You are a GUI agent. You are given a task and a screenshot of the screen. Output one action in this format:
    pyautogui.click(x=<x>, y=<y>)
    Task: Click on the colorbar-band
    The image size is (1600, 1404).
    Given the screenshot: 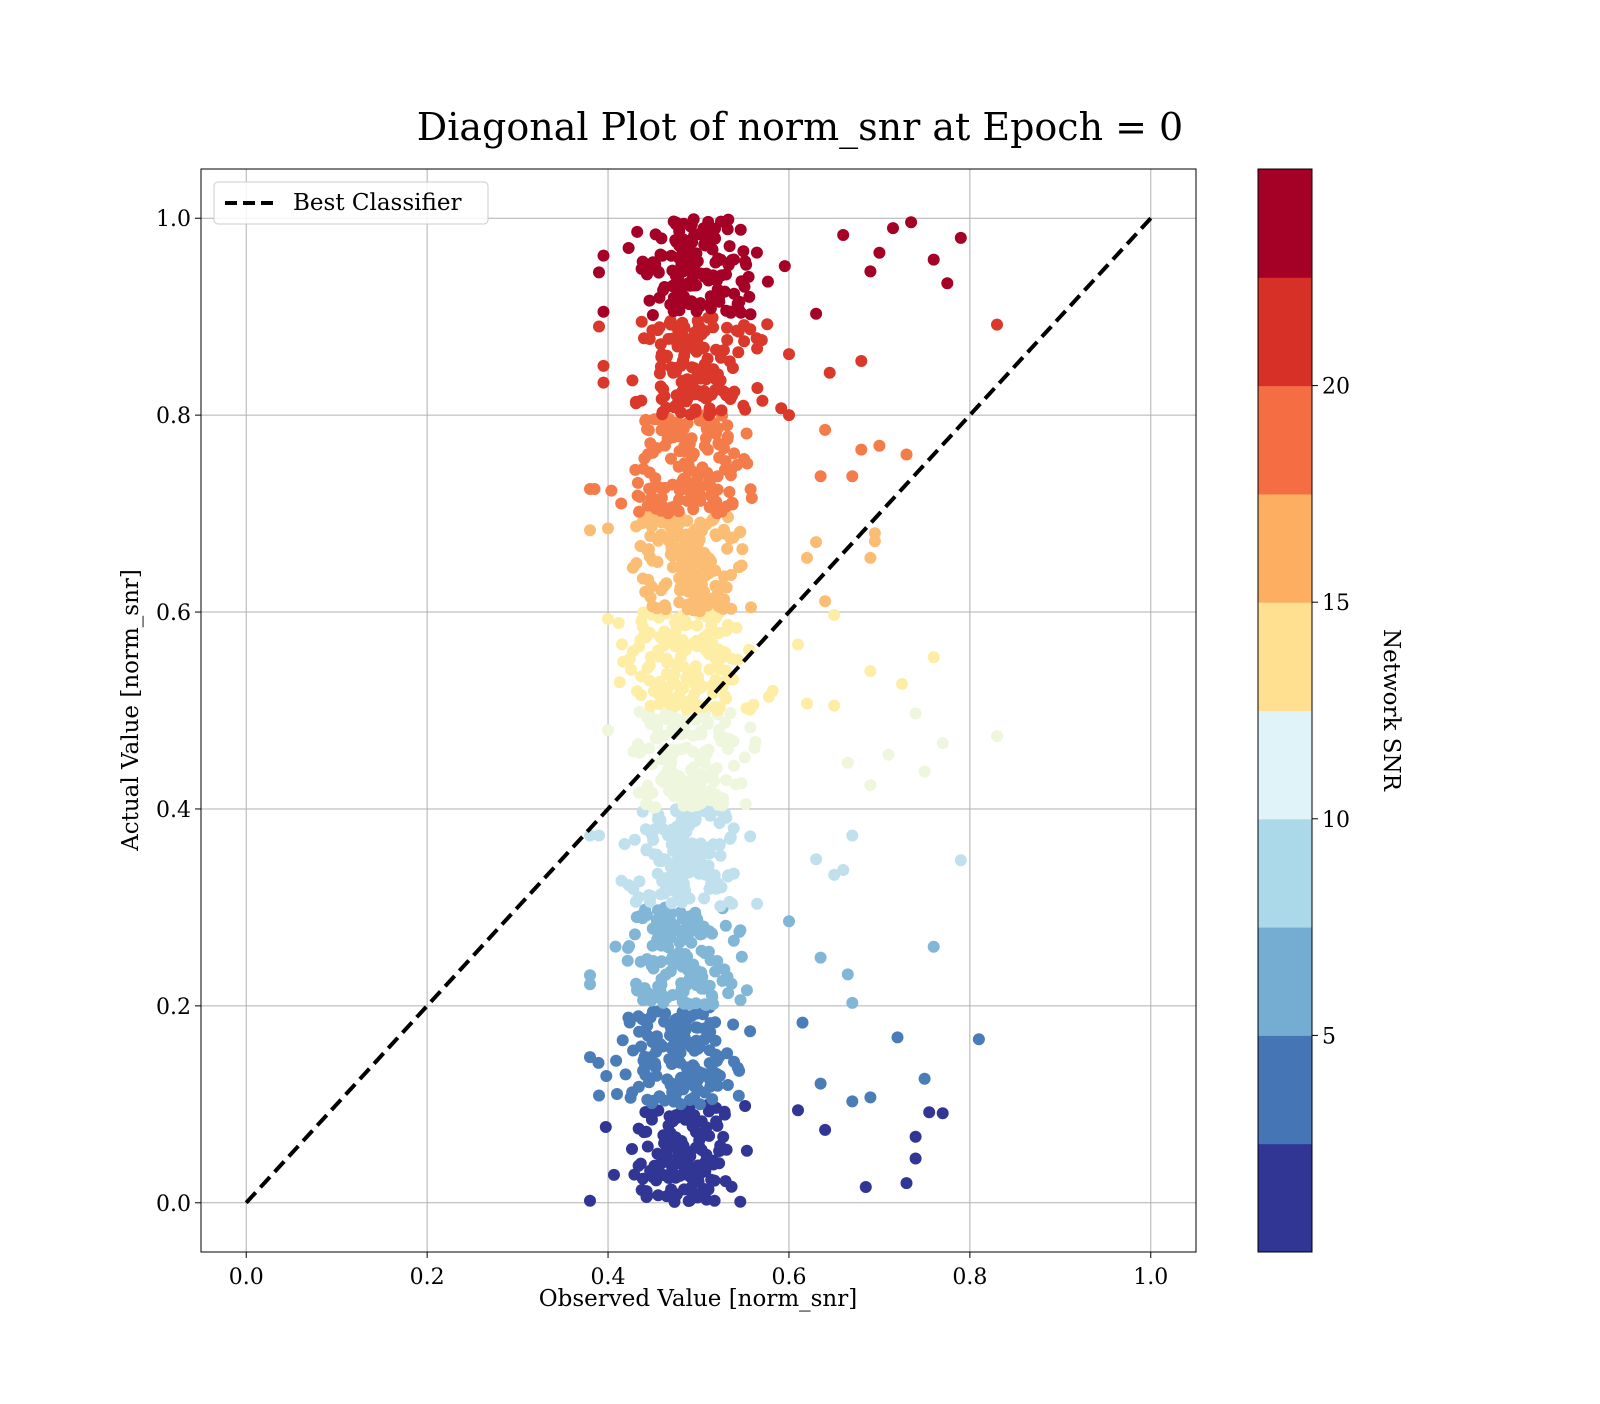 What is the action you would take?
    pyautogui.click(x=1285, y=223)
    